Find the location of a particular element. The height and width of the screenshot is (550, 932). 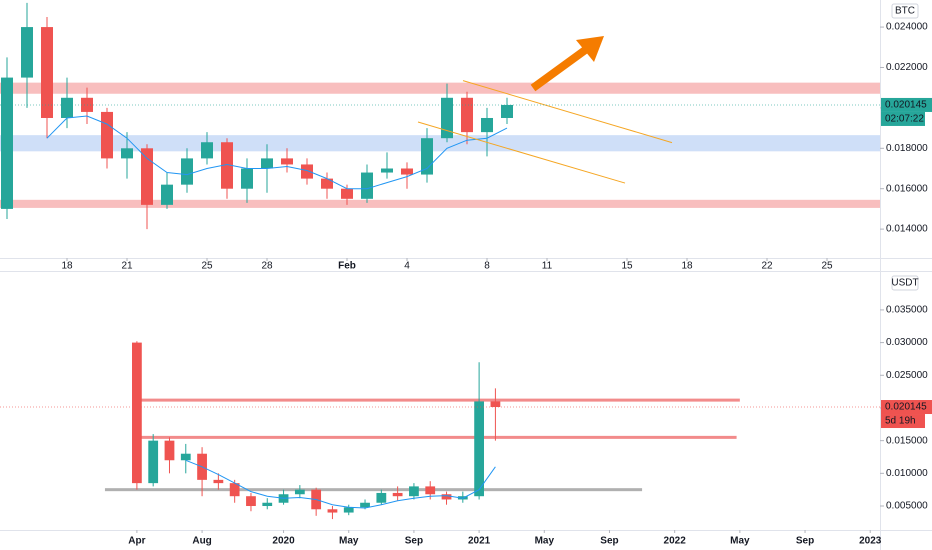

x-tick-label: Feb is located at coordinates (347, 266).